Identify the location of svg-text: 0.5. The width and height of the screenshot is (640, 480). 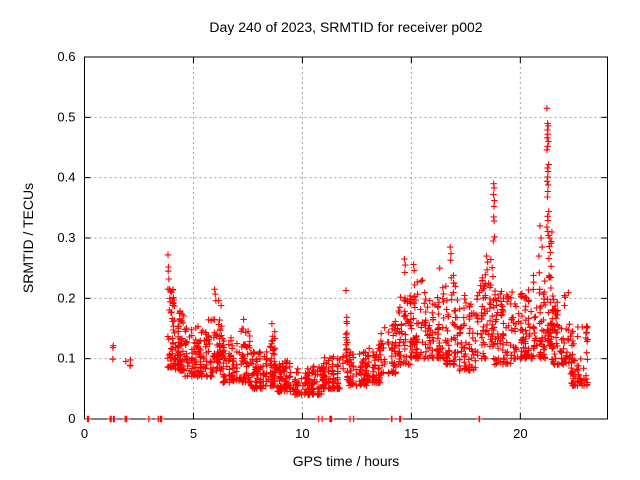
(66, 116).